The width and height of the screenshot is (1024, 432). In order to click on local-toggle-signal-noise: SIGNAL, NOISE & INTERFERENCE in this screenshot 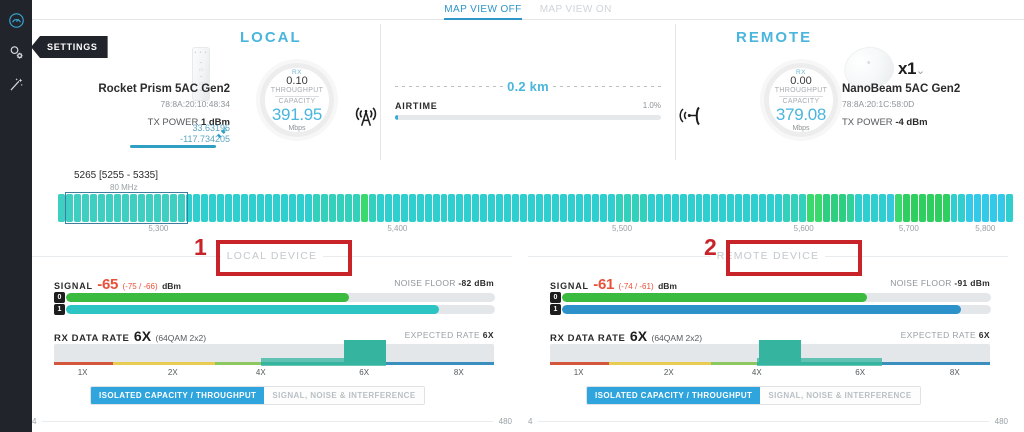, I will do `click(344, 395)`.